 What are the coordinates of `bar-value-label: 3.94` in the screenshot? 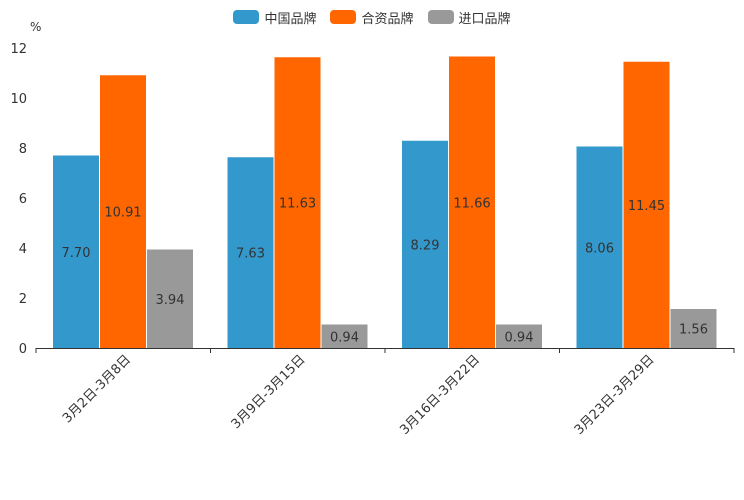 It's located at (170, 300).